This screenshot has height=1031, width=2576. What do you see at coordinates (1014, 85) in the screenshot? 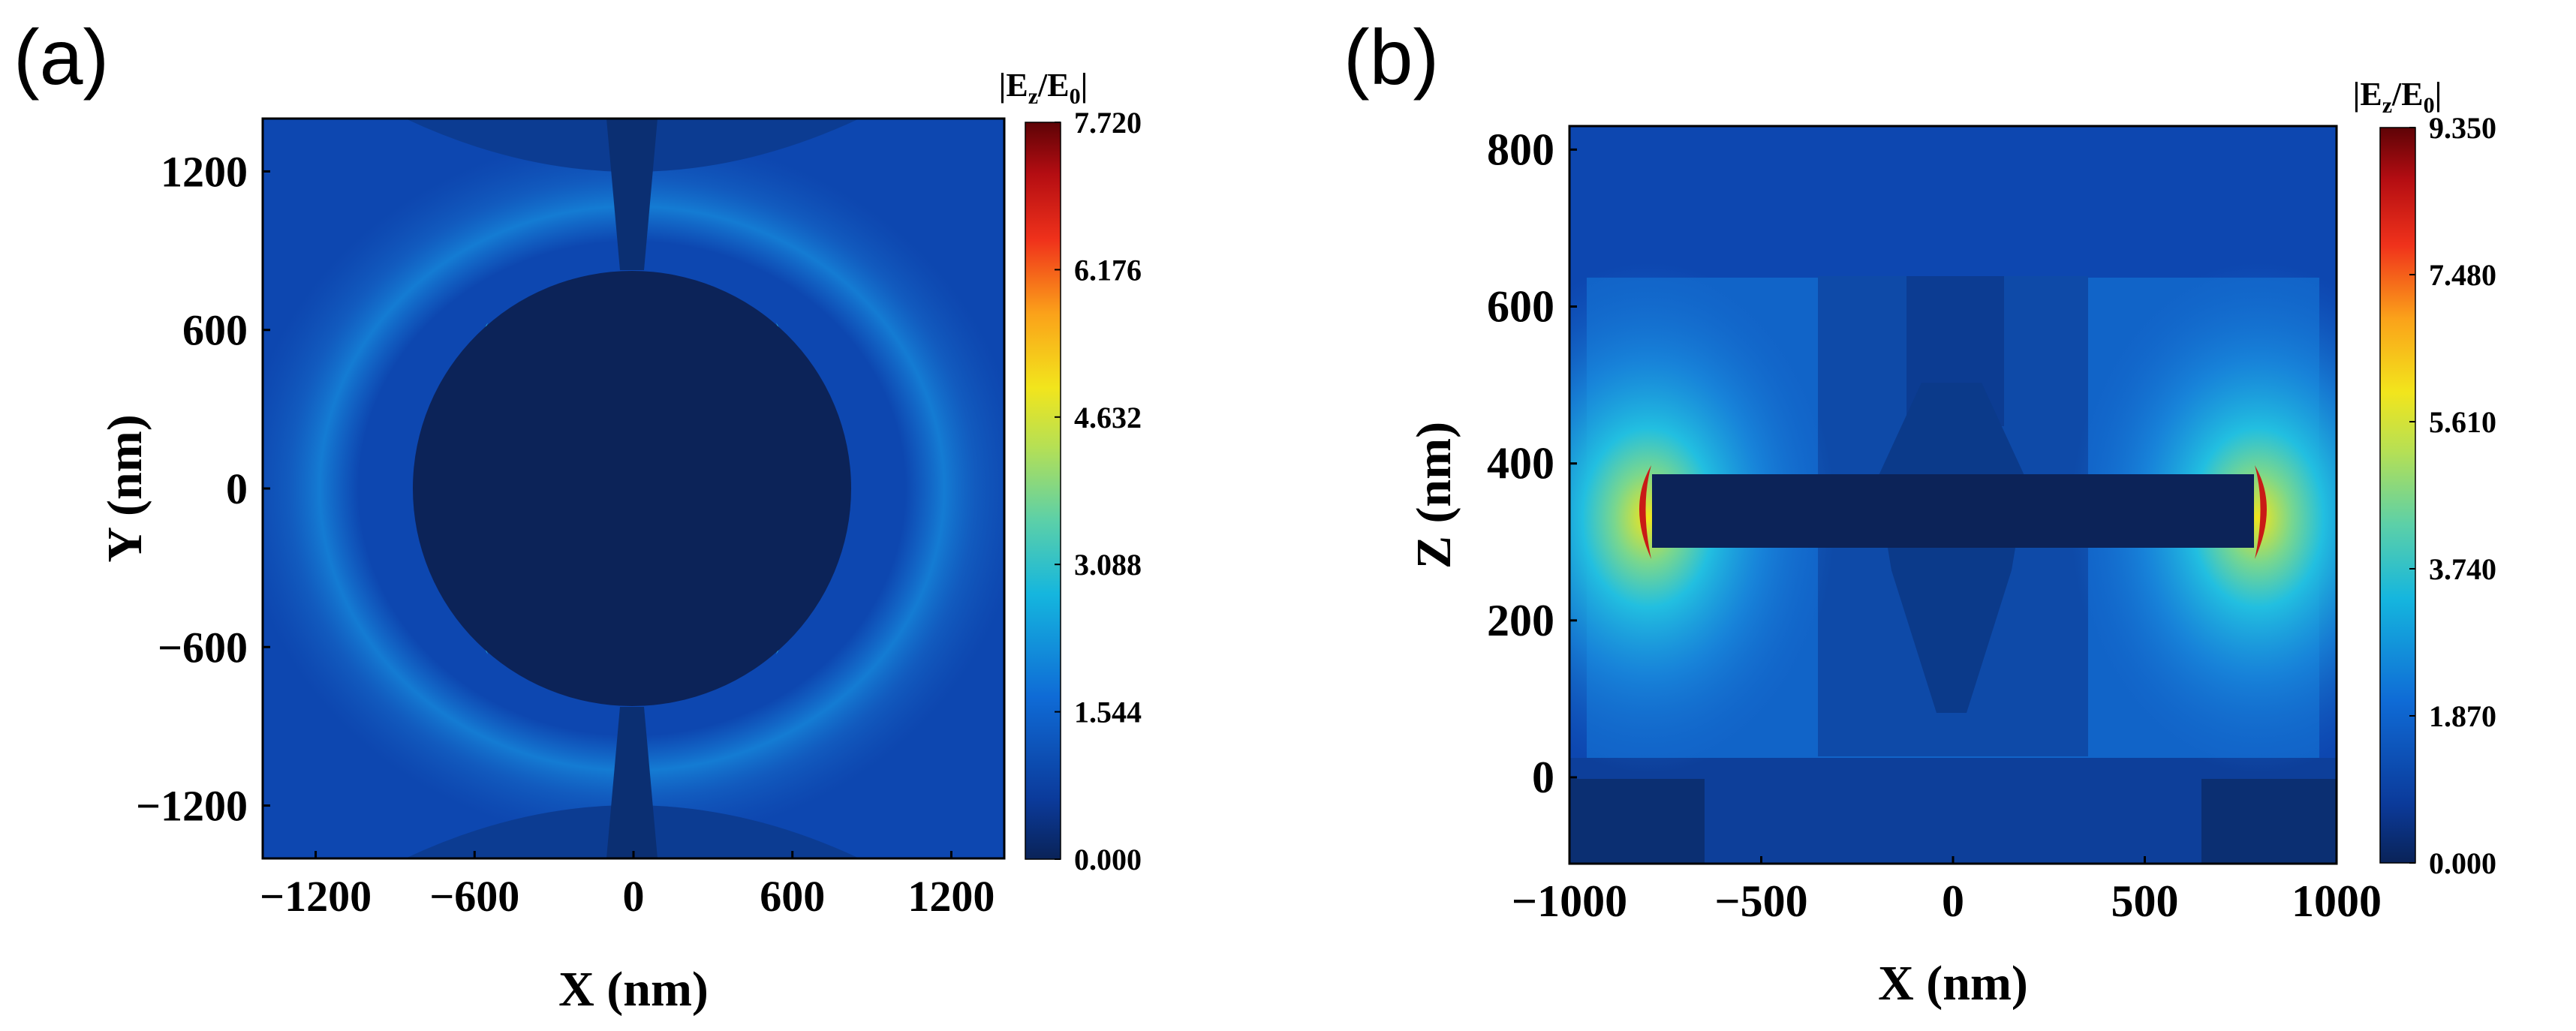
I see `cbar-title-a-base: |E` at bounding box center [1014, 85].